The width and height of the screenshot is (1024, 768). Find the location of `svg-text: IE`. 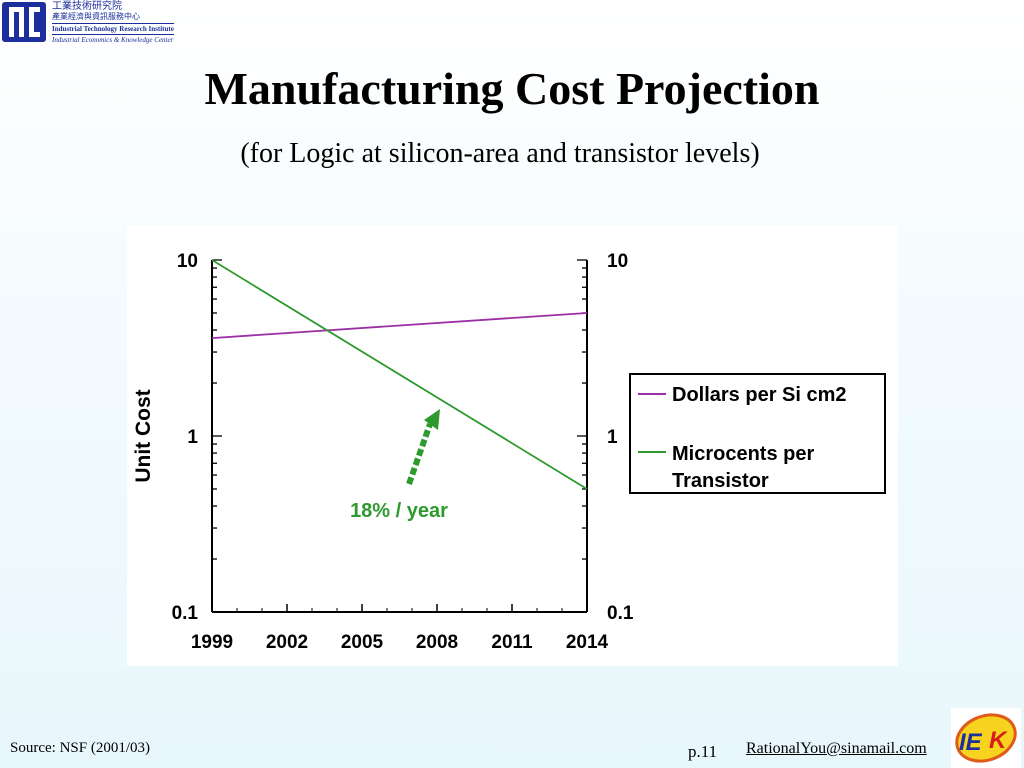

svg-text: IE is located at coordinates (971, 742).